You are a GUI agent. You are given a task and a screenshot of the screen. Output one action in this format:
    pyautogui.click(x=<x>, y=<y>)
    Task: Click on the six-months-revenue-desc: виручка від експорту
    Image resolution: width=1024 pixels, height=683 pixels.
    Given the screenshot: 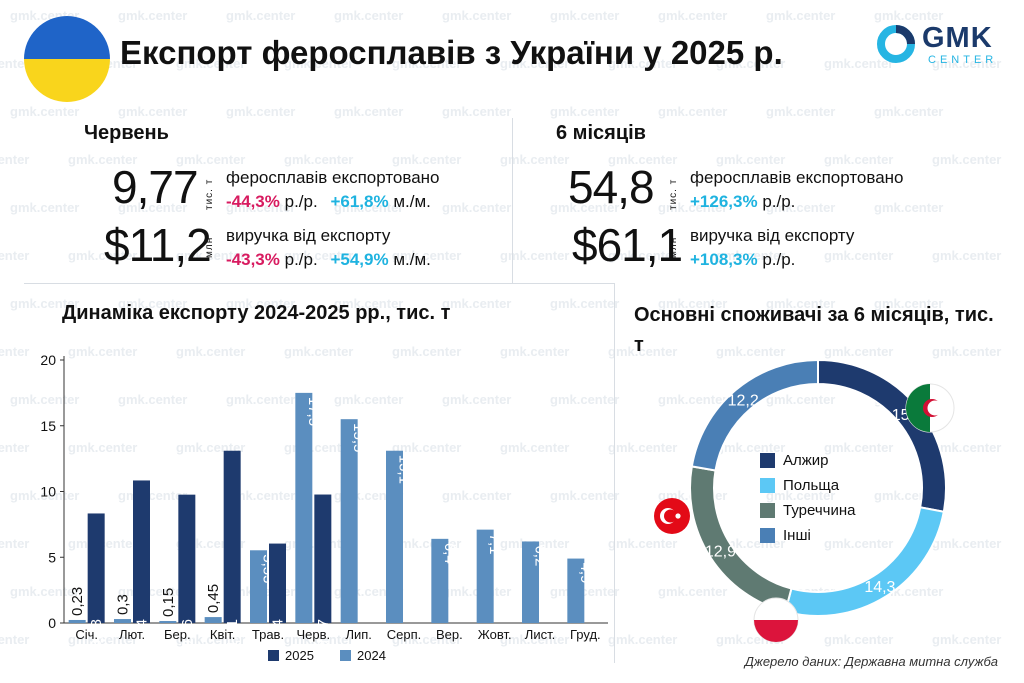 What is the action you would take?
    pyautogui.click(x=772, y=235)
    